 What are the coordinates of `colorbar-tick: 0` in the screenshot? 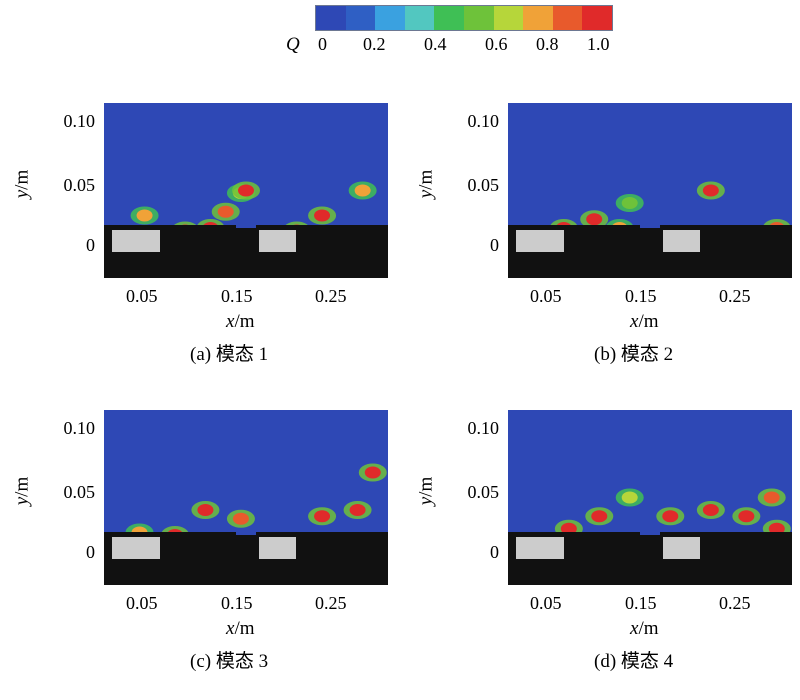 It's located at (322, 44).